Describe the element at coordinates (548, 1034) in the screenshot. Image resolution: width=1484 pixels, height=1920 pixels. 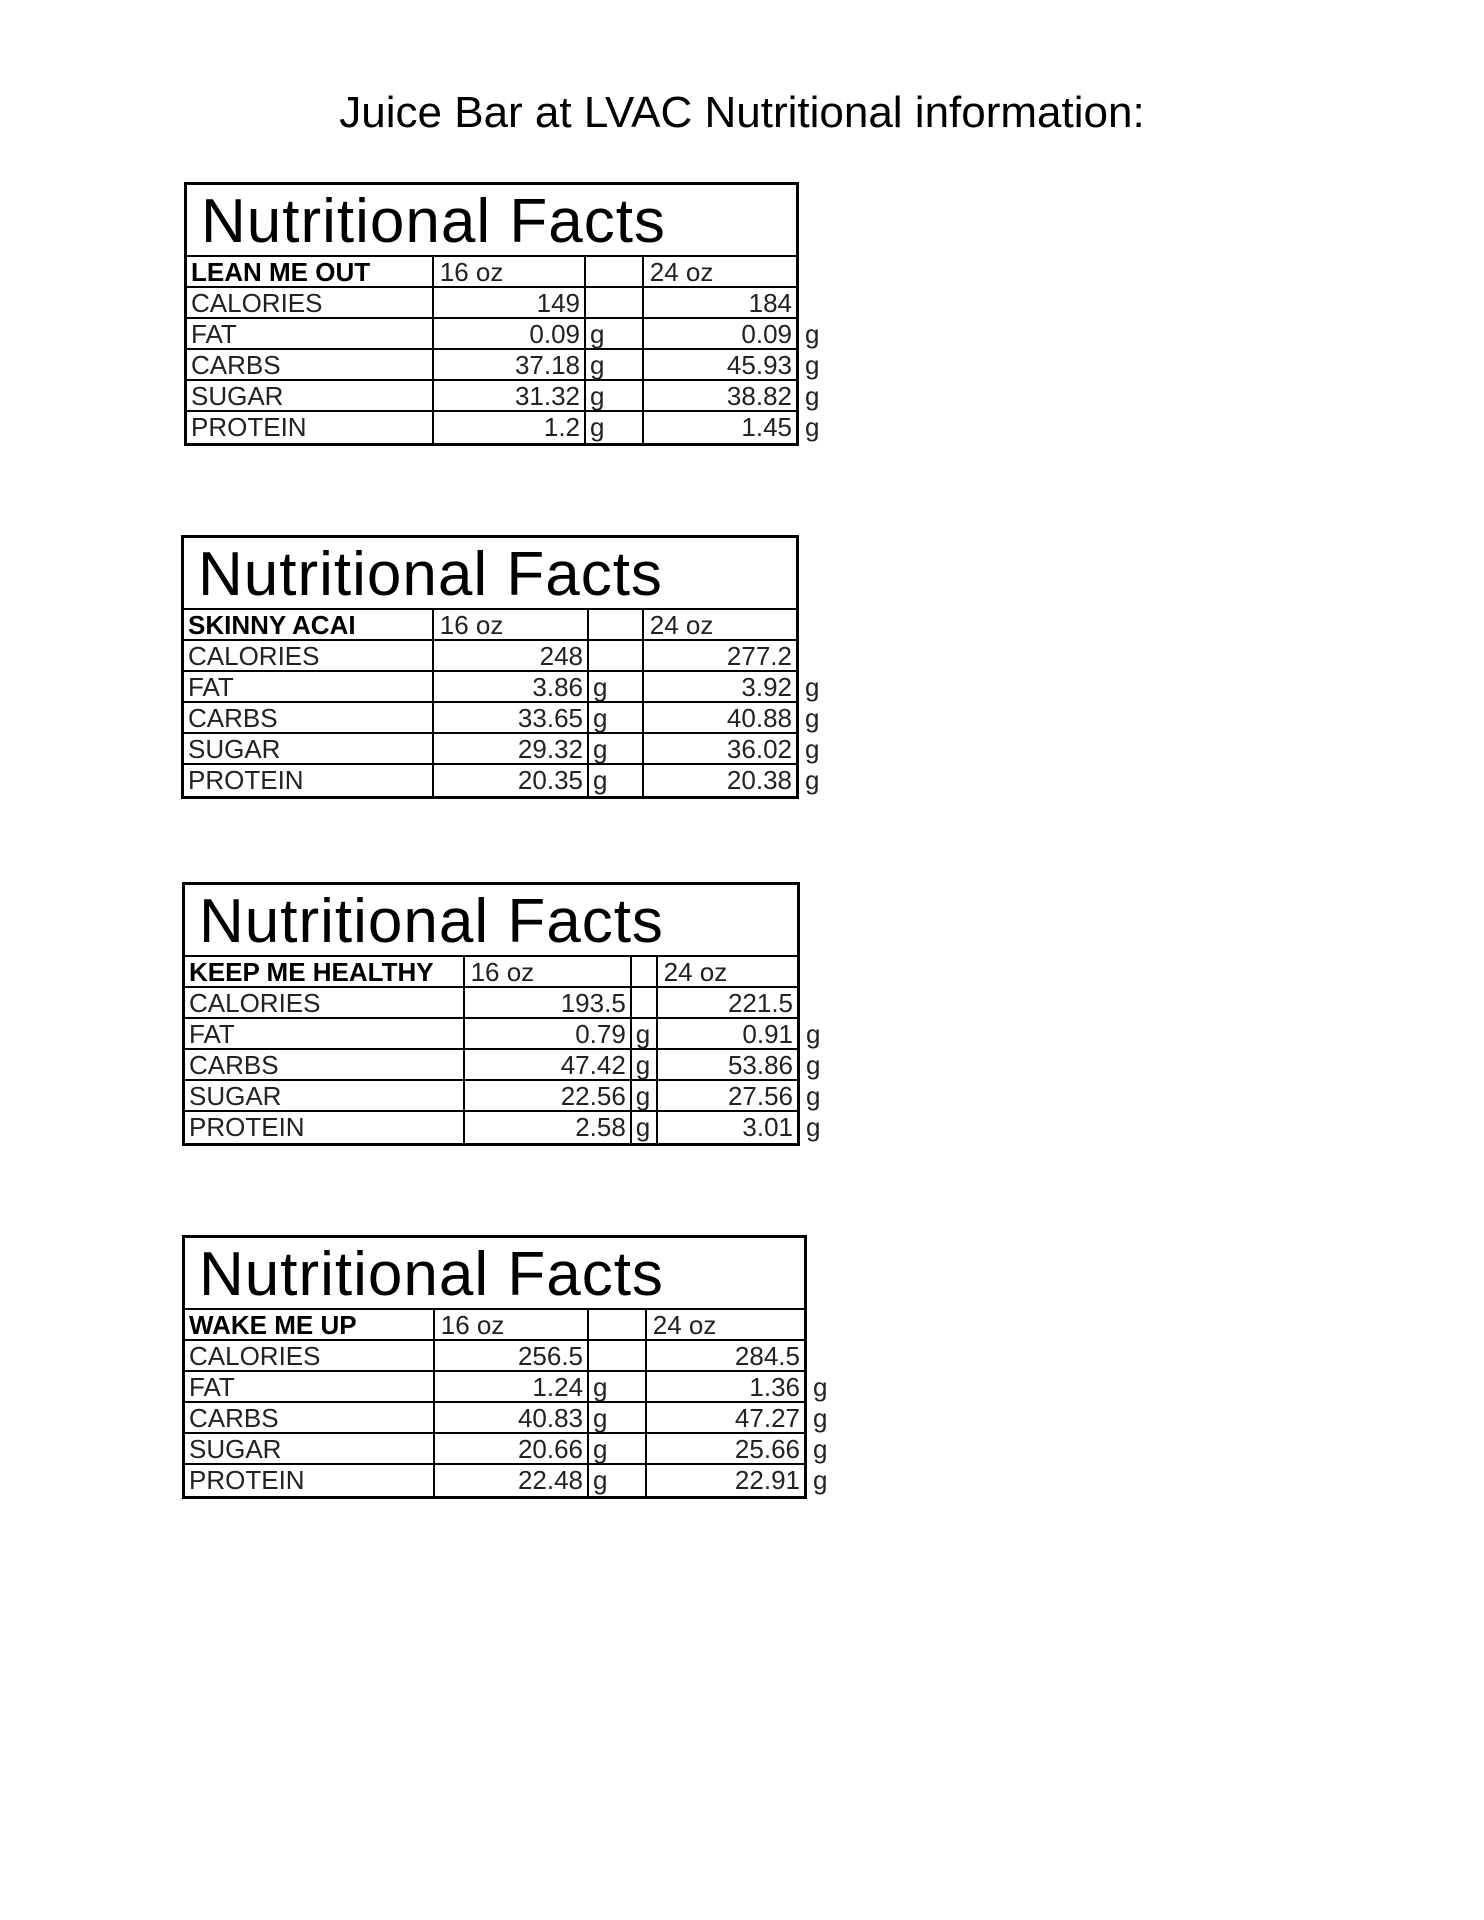
I see `value-16oz: 0.79` at that location.